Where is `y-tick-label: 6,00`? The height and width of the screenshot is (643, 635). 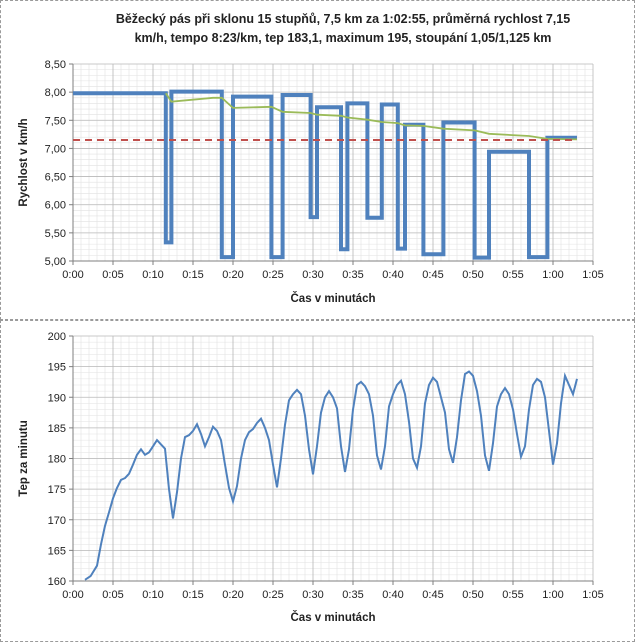
y-tick-label: 6,00 is located at coordinates (55, 206).